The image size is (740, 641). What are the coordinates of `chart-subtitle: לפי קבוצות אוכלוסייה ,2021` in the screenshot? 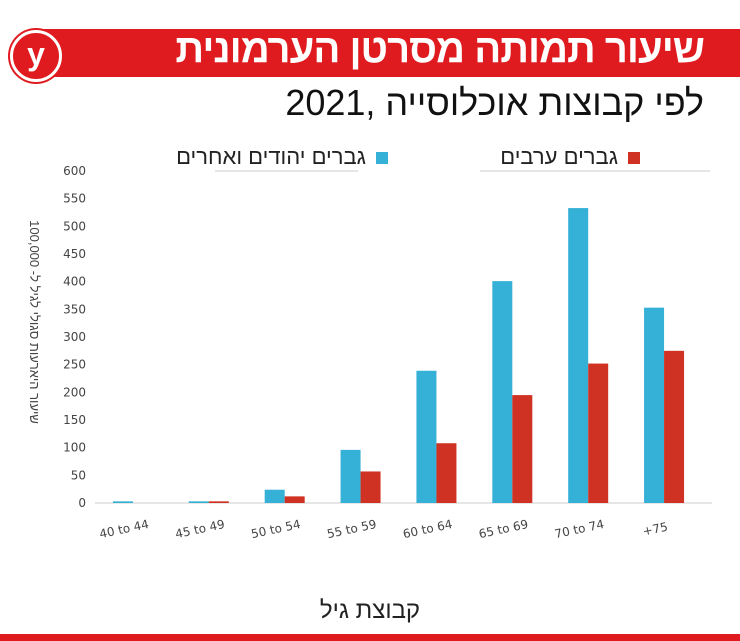 It's located at (494, 102).